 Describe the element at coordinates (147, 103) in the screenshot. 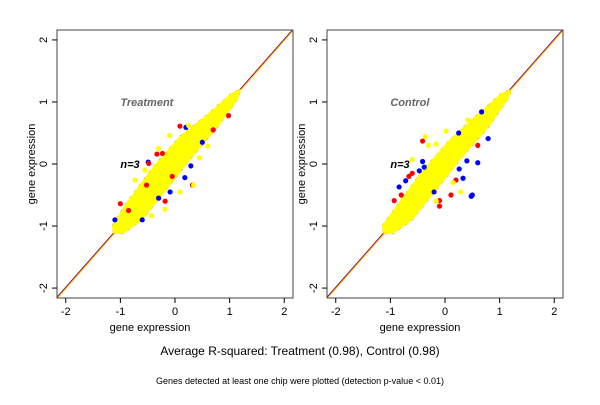

I see `panel-title: Treatment` at that location.